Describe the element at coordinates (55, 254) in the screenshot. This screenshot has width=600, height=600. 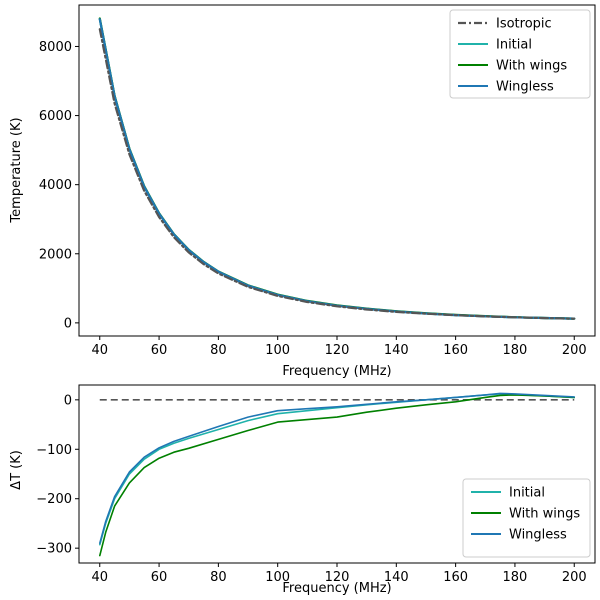
I see `y-tick-label: 2000` at that location.